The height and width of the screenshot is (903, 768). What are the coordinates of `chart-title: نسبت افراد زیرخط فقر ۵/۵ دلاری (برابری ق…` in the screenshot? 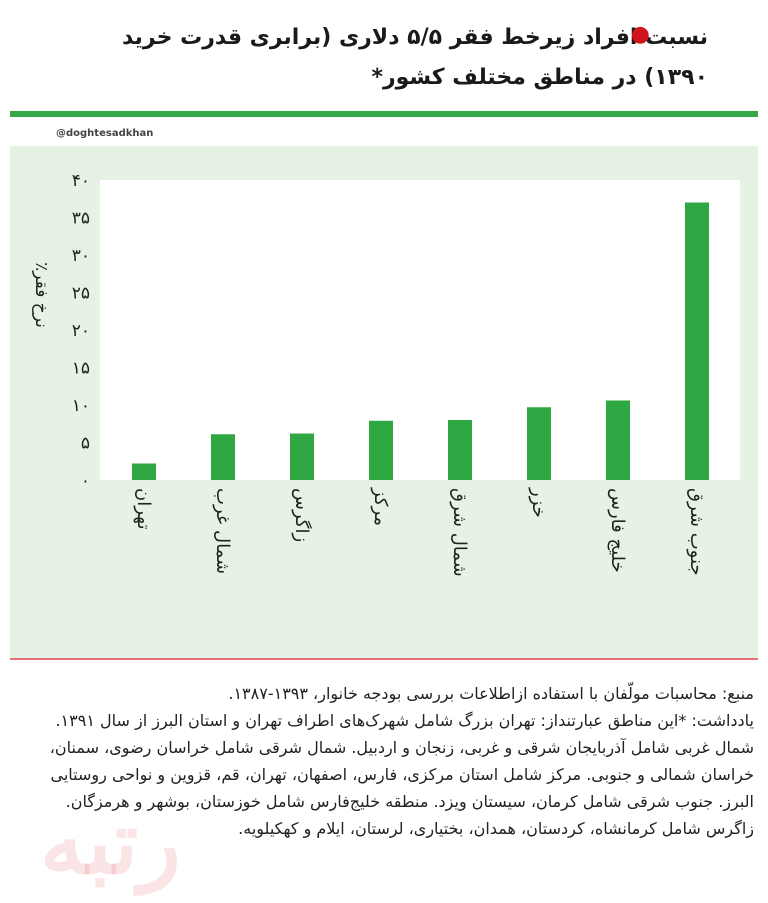 It's located at (414, 57).